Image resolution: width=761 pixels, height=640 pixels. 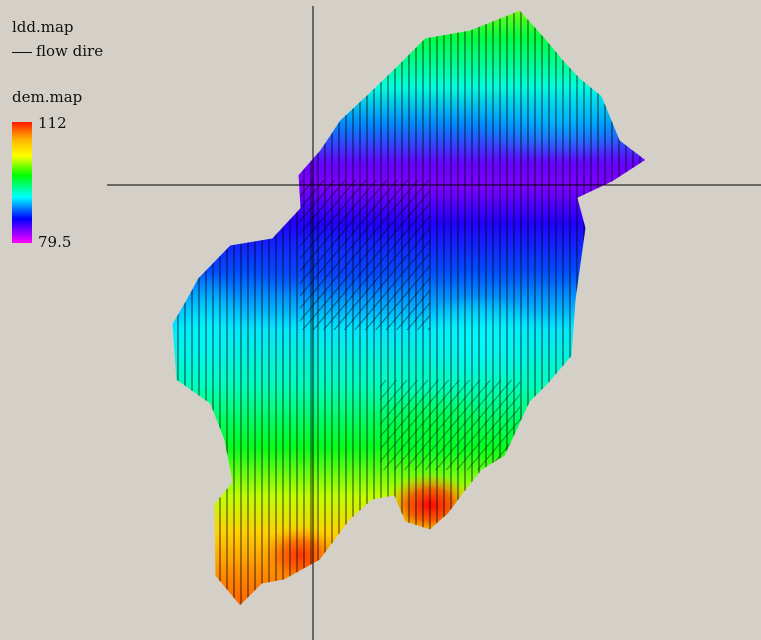 I want to click on map-legend: ldd.map flow dire dem.map 112 79.5, so click(x=52, y=130).